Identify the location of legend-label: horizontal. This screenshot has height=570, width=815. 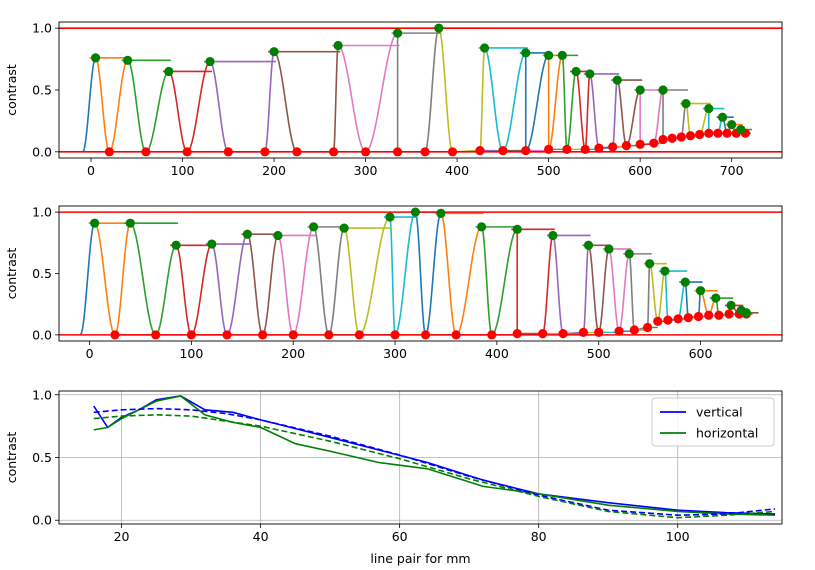
(727, 433).